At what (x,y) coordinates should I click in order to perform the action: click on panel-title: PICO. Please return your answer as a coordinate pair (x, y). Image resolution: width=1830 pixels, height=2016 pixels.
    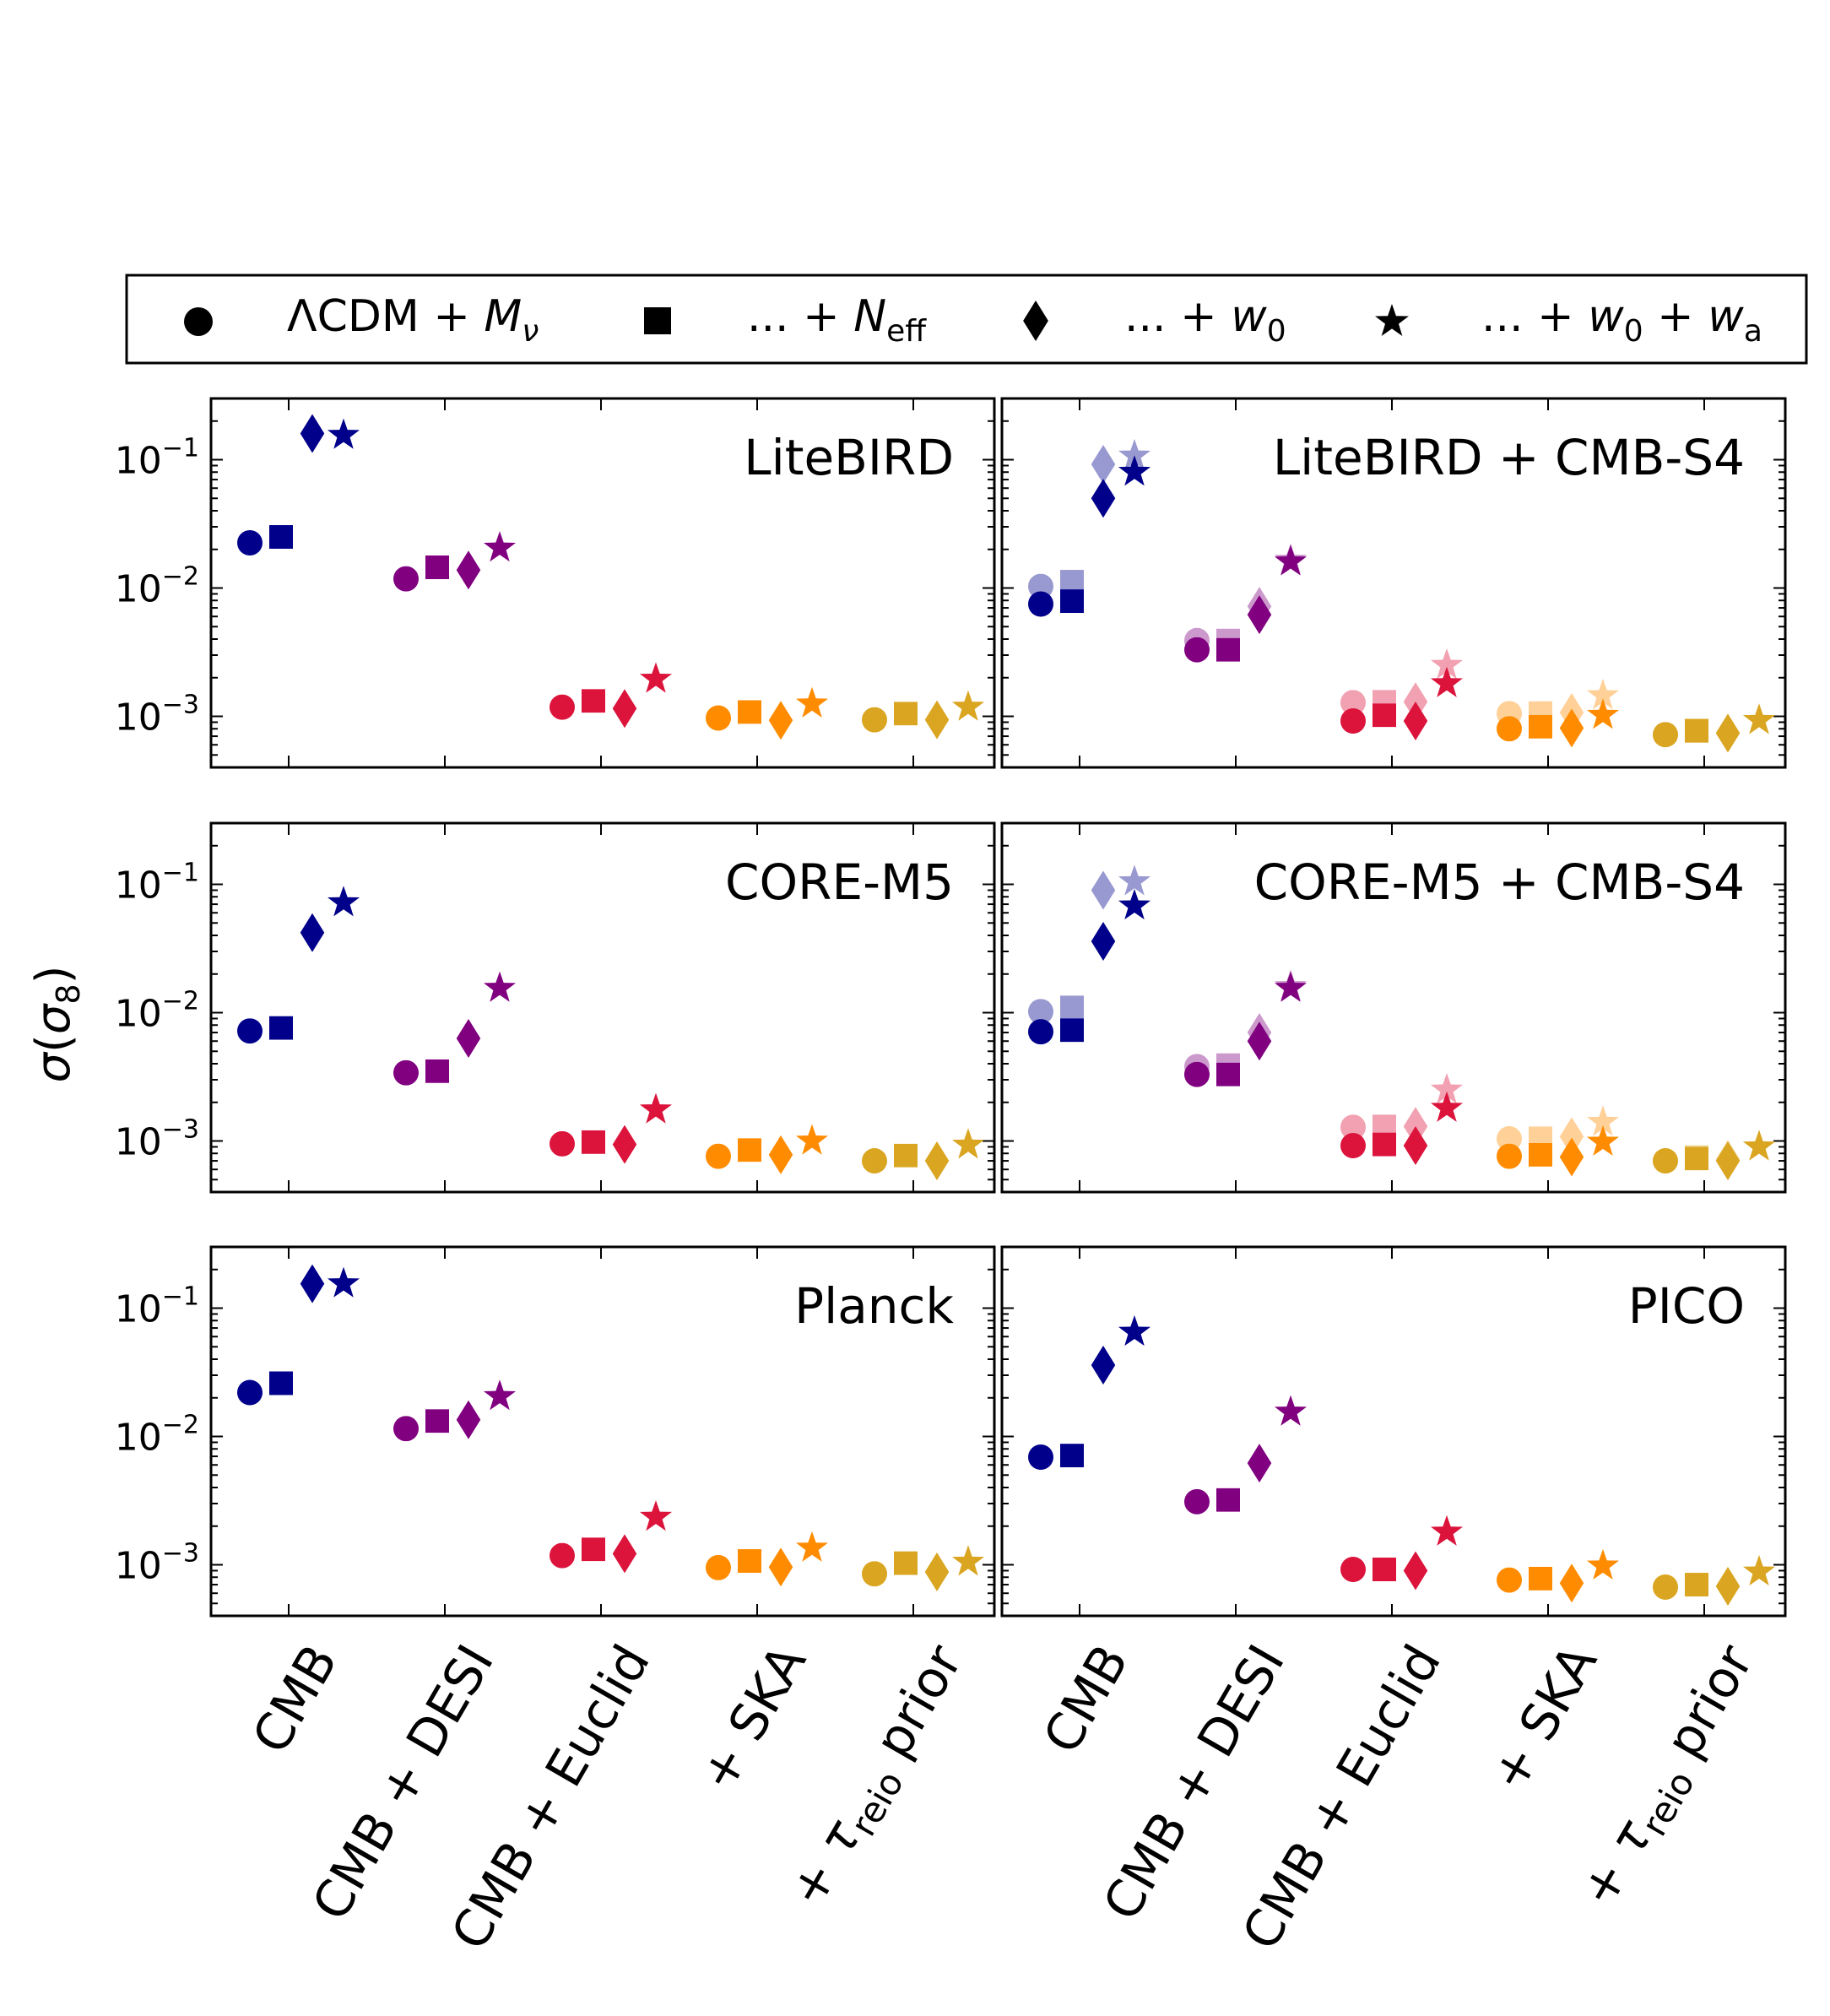
    Looking at the image, I should click on (1686, 1306).